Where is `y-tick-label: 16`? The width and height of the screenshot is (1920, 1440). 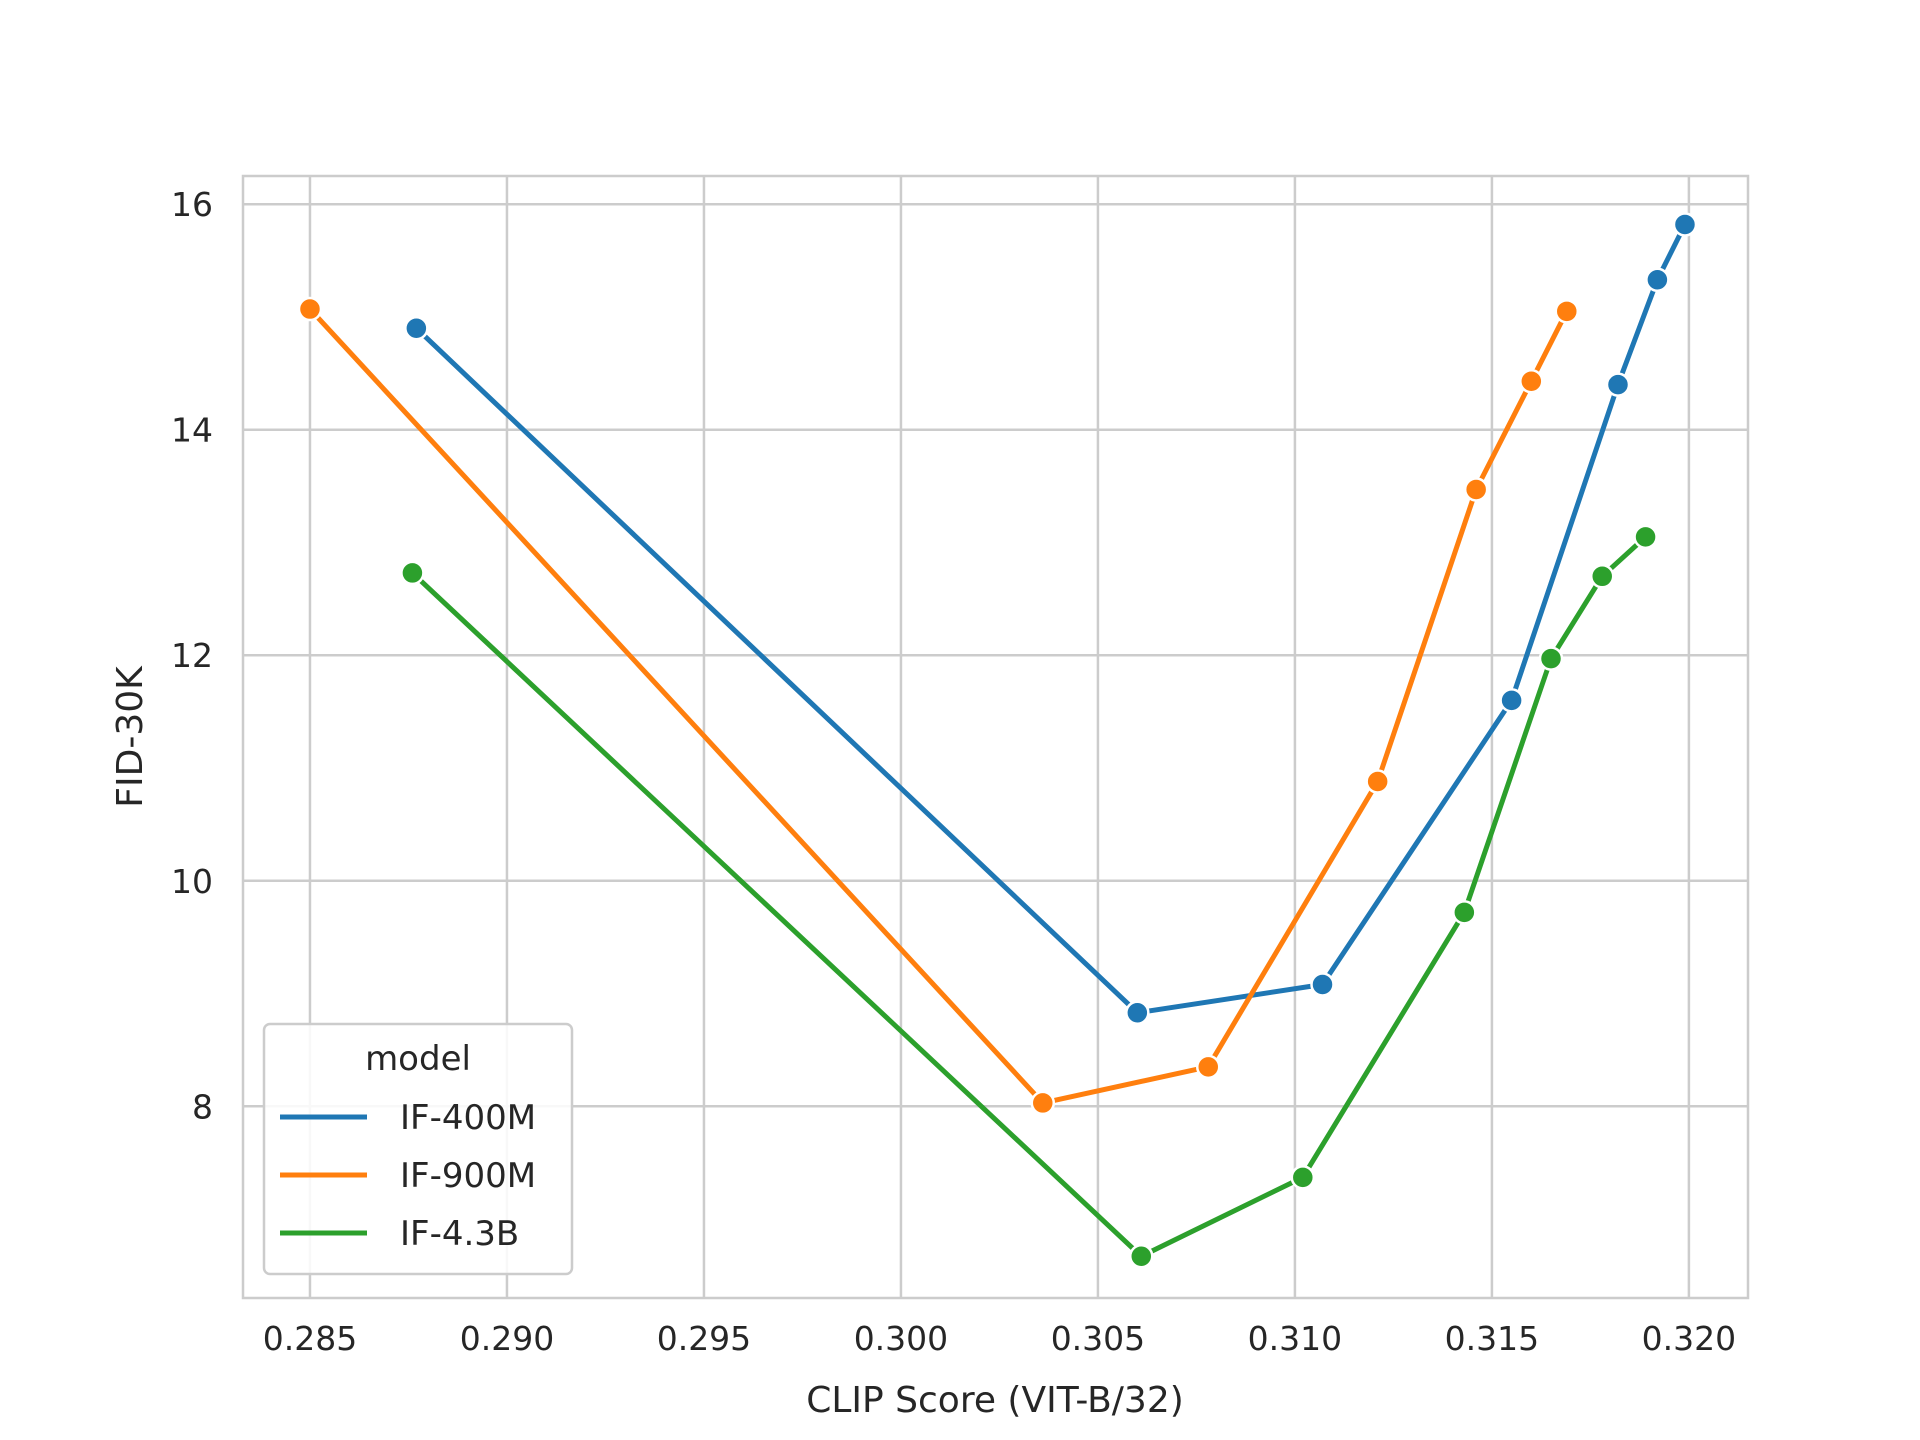 y-tick-label: 16 is located at coordinates (192, 204).